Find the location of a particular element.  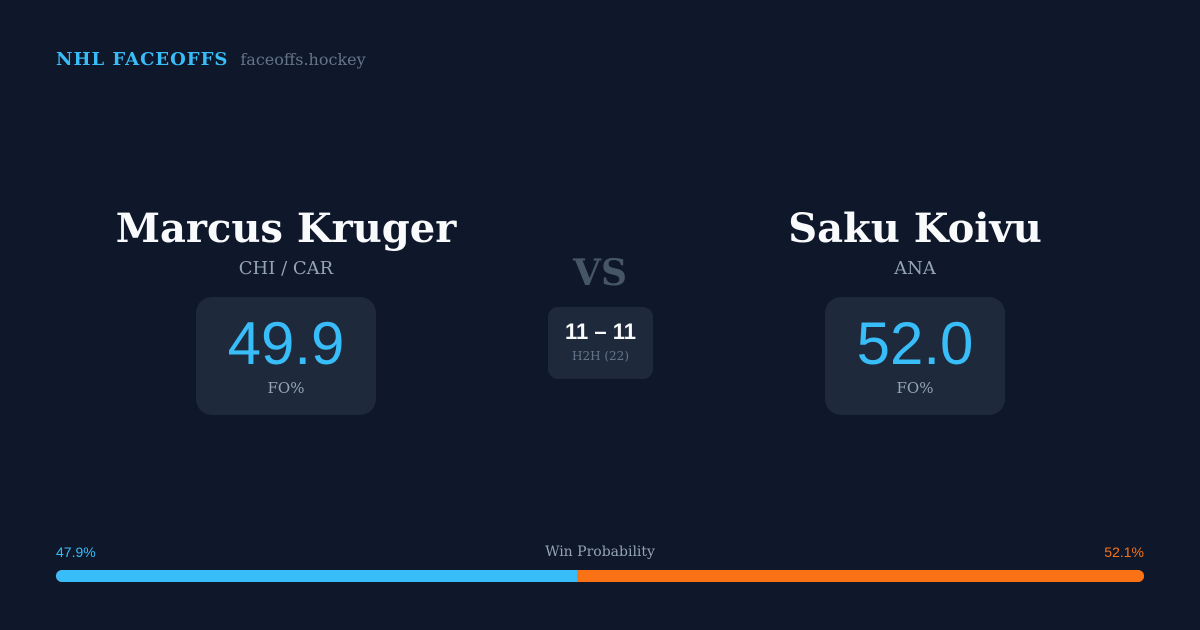

fo-card: 52.0 FO% is located at coordinates (915, 356).